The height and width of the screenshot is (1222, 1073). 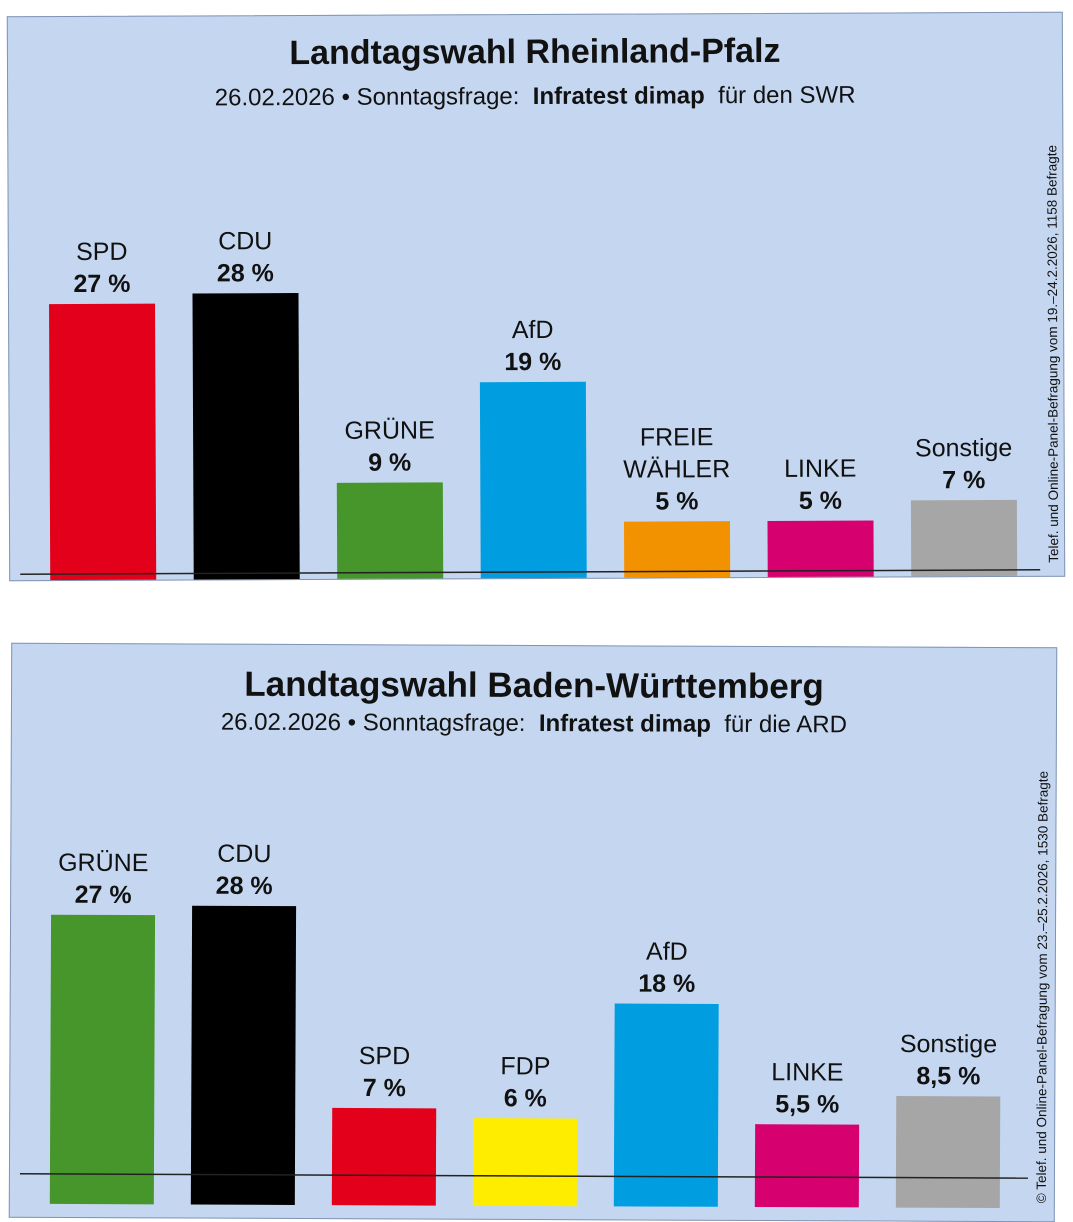 What do you see at coordinates (389, 463) in the screenshot?
I see `value-label: 9 %` at bounding box center [389, 463].